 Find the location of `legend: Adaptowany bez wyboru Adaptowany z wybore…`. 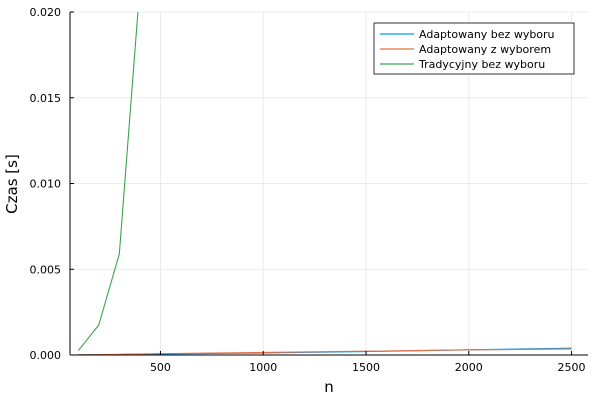

legend: Adaptowany bez wyboru Adaptowany z wybore… is located at coordinates (474, 48).